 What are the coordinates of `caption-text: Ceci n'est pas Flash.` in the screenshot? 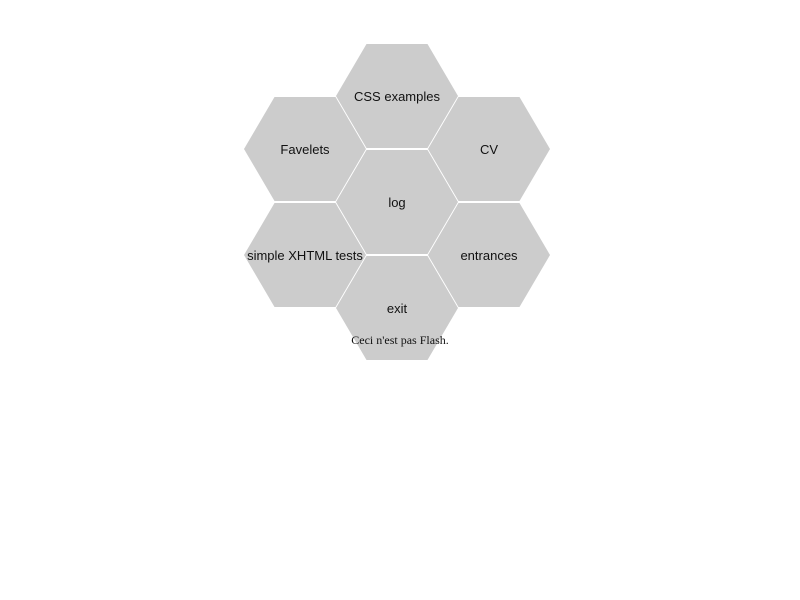 It's located at (400, 340).